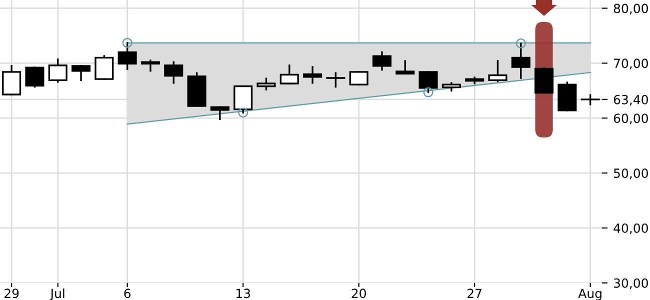 The height and width of the screenshot is (300, 650). I want to click on x-tick-label: 27, so click(475, 293).